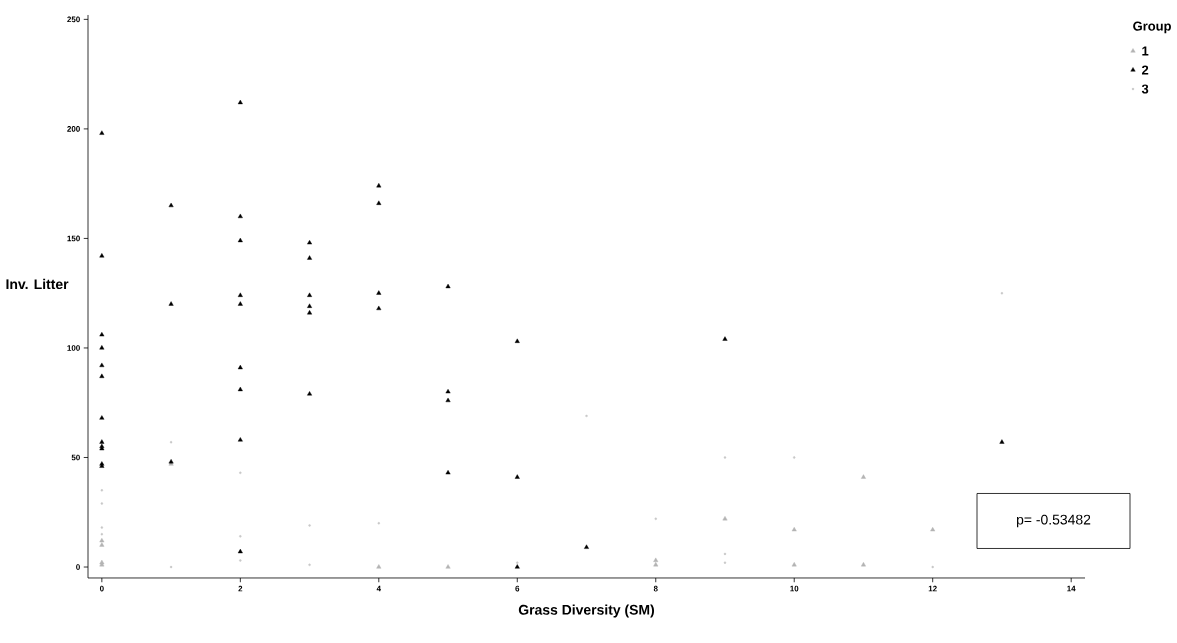  What do you see at coordinates (1145, 70) in the screenshot?
I see `legend-label: 2` at bounding box center [1145, 70].